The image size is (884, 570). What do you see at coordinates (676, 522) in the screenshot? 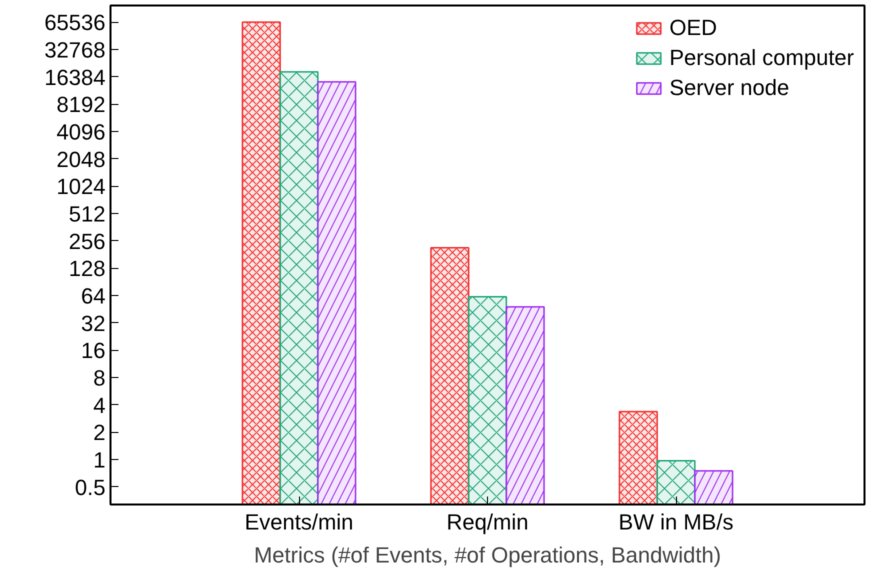
I see `x-tick-label: BW in MB/s` at bounding box center [676, 522].